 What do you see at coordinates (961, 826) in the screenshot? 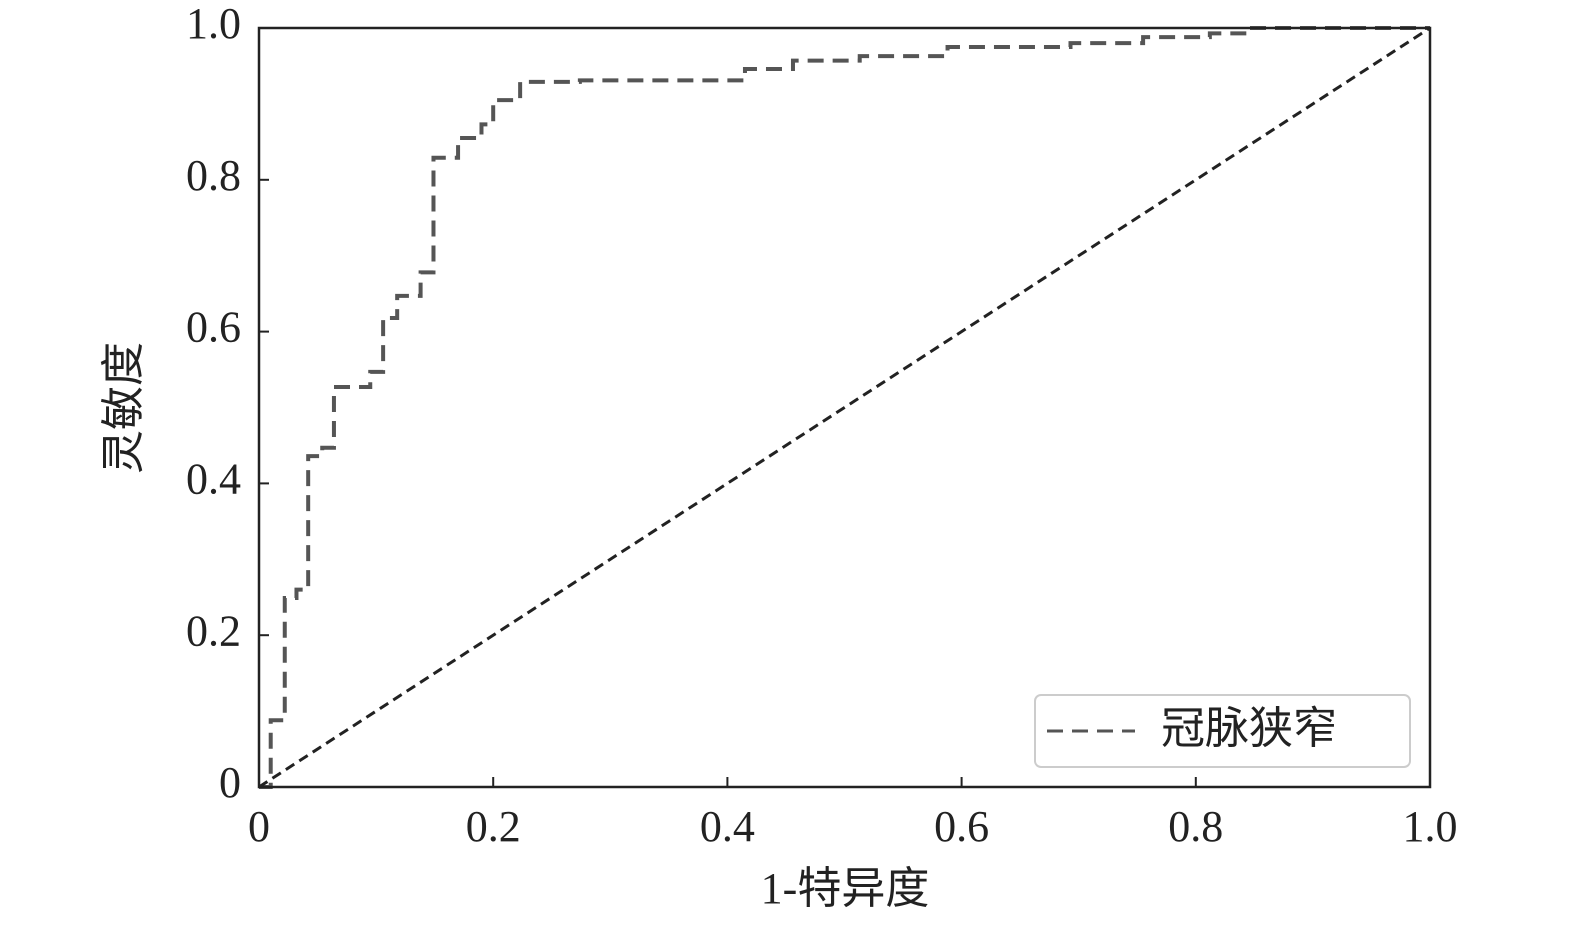
I see `x-tick-label: 0.6` at bounding box center [961, 826].